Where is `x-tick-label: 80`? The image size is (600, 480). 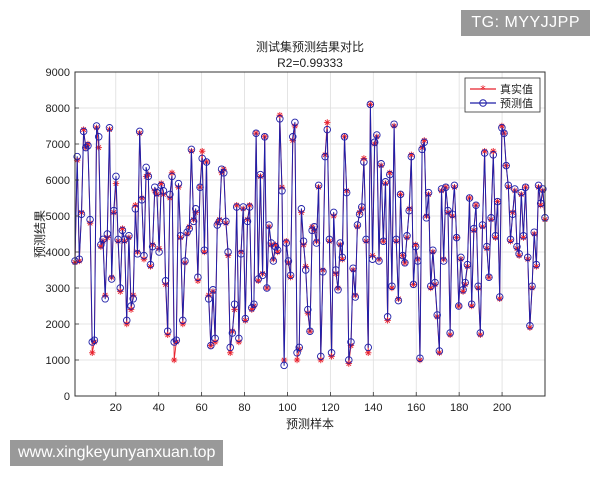
x-tick-label: 80 is located at coordinates (244, 408).